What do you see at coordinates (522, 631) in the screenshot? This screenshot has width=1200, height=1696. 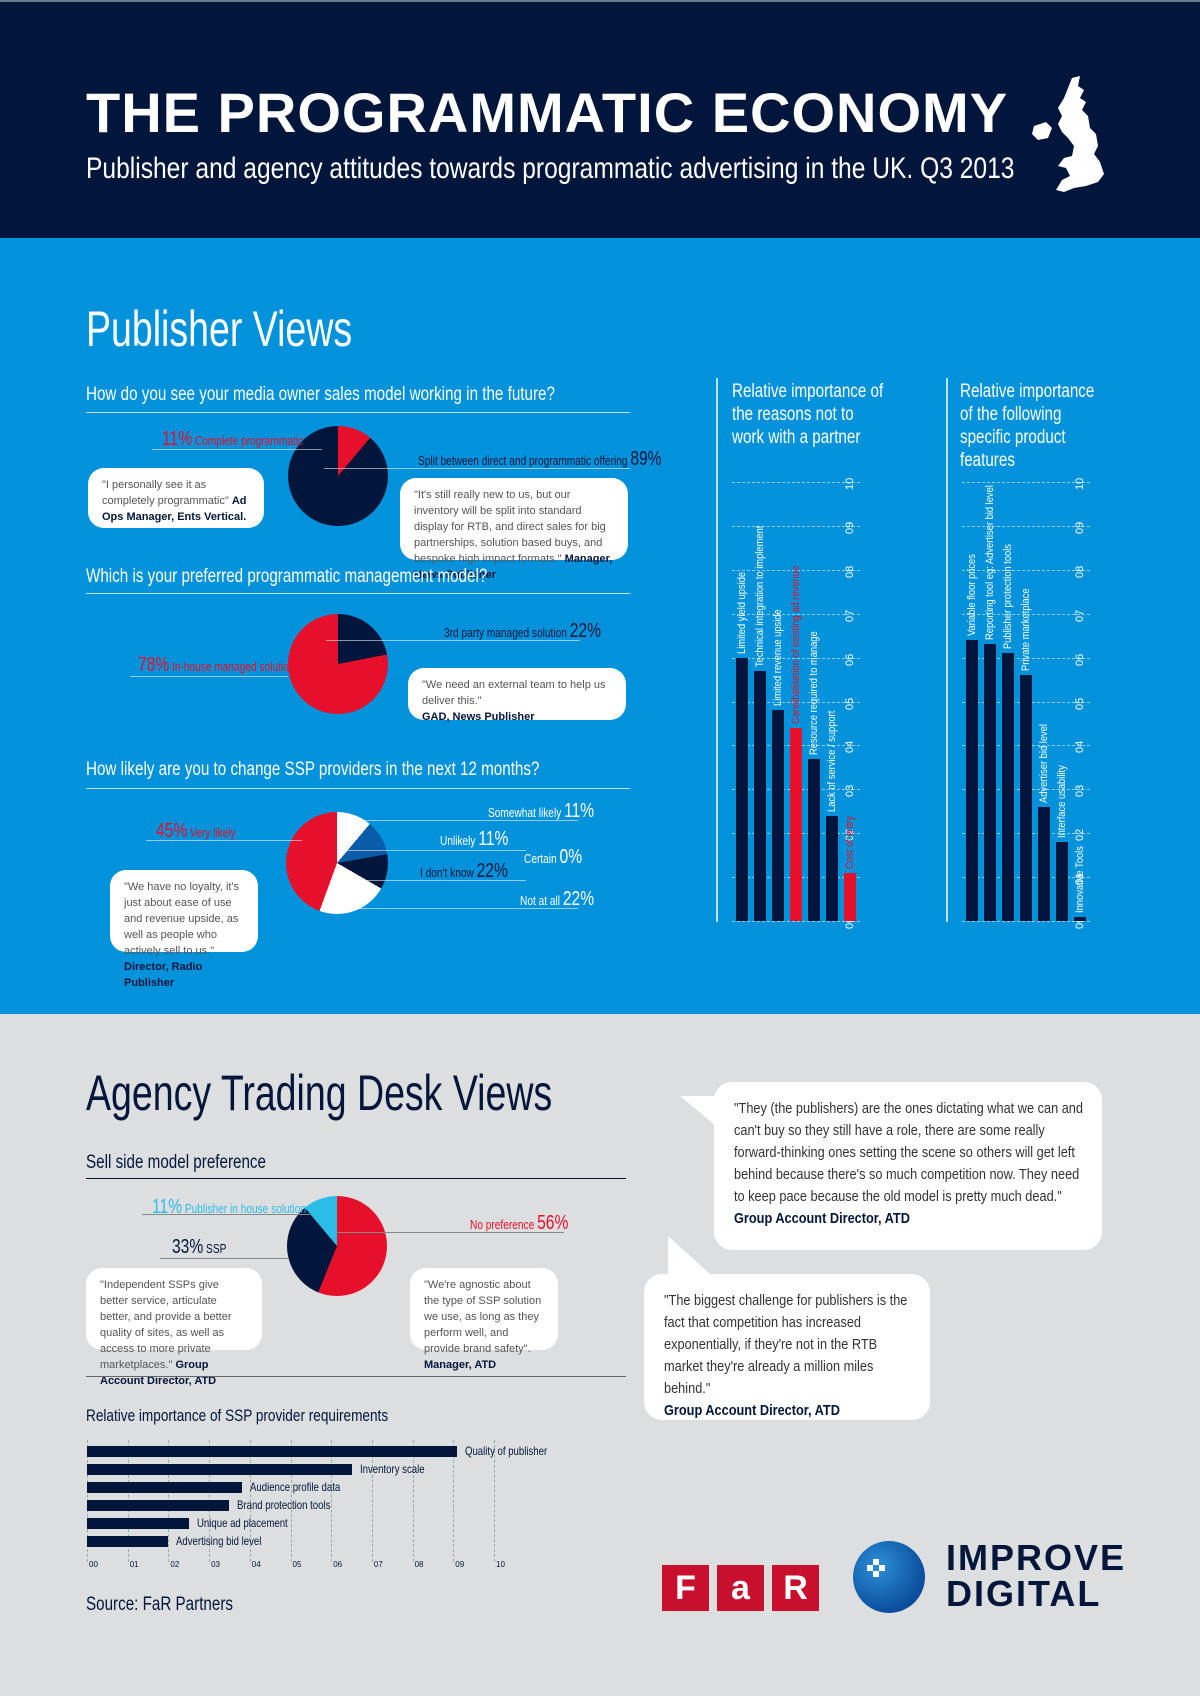 I see `q2-label-3rd-party: 3rd party managed solution 22%` at bounding box center [522, 631].